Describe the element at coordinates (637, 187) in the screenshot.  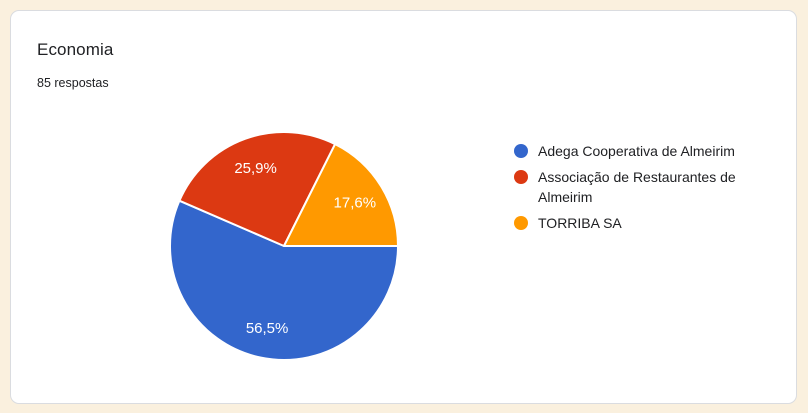
I see `legend-label: Associação de Restaurantes de Almeirim` at that location.